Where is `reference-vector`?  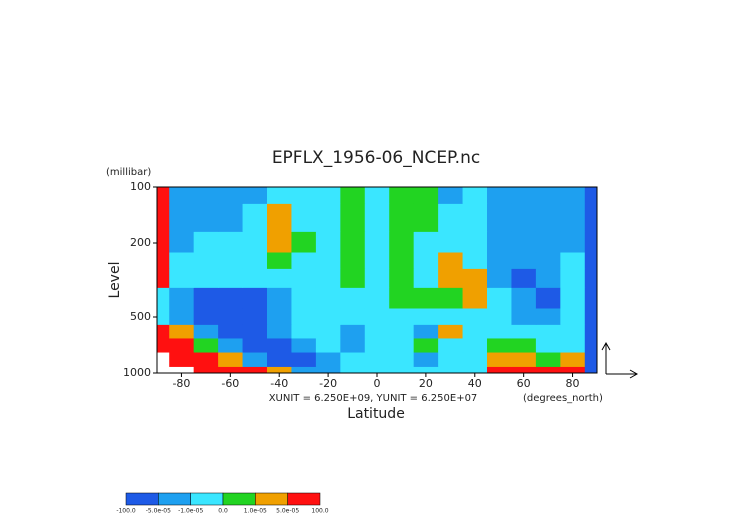 reference-vector is located at coordinates (620, 360).